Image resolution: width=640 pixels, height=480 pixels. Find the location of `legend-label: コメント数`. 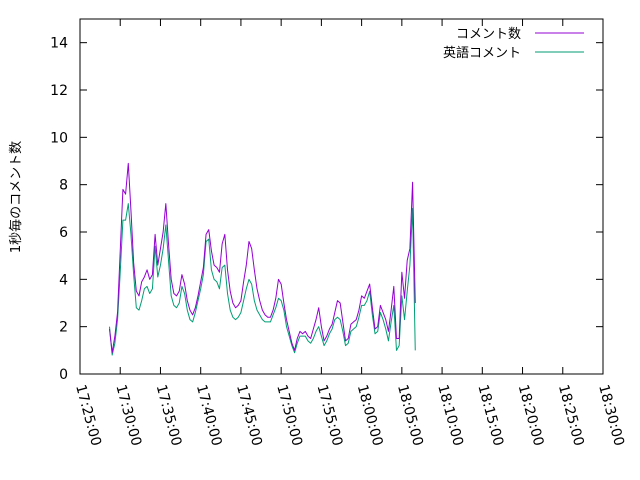

legend-label: コメント数 is located at coordinates (488, 34).